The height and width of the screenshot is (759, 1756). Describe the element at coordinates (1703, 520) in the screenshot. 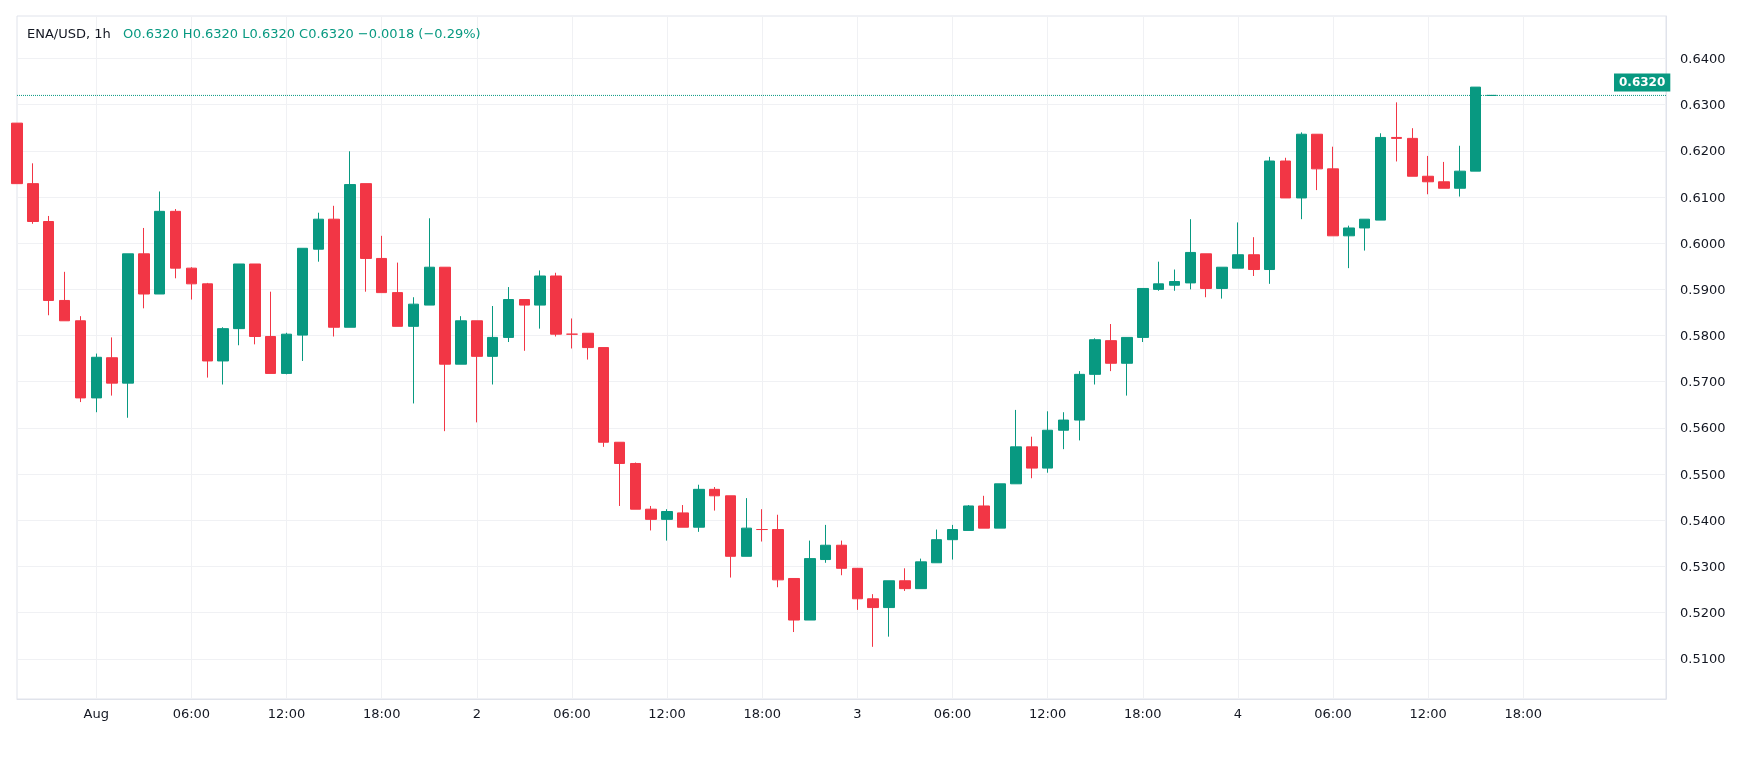

I see `y-tick-label: 0.5400` at that location.